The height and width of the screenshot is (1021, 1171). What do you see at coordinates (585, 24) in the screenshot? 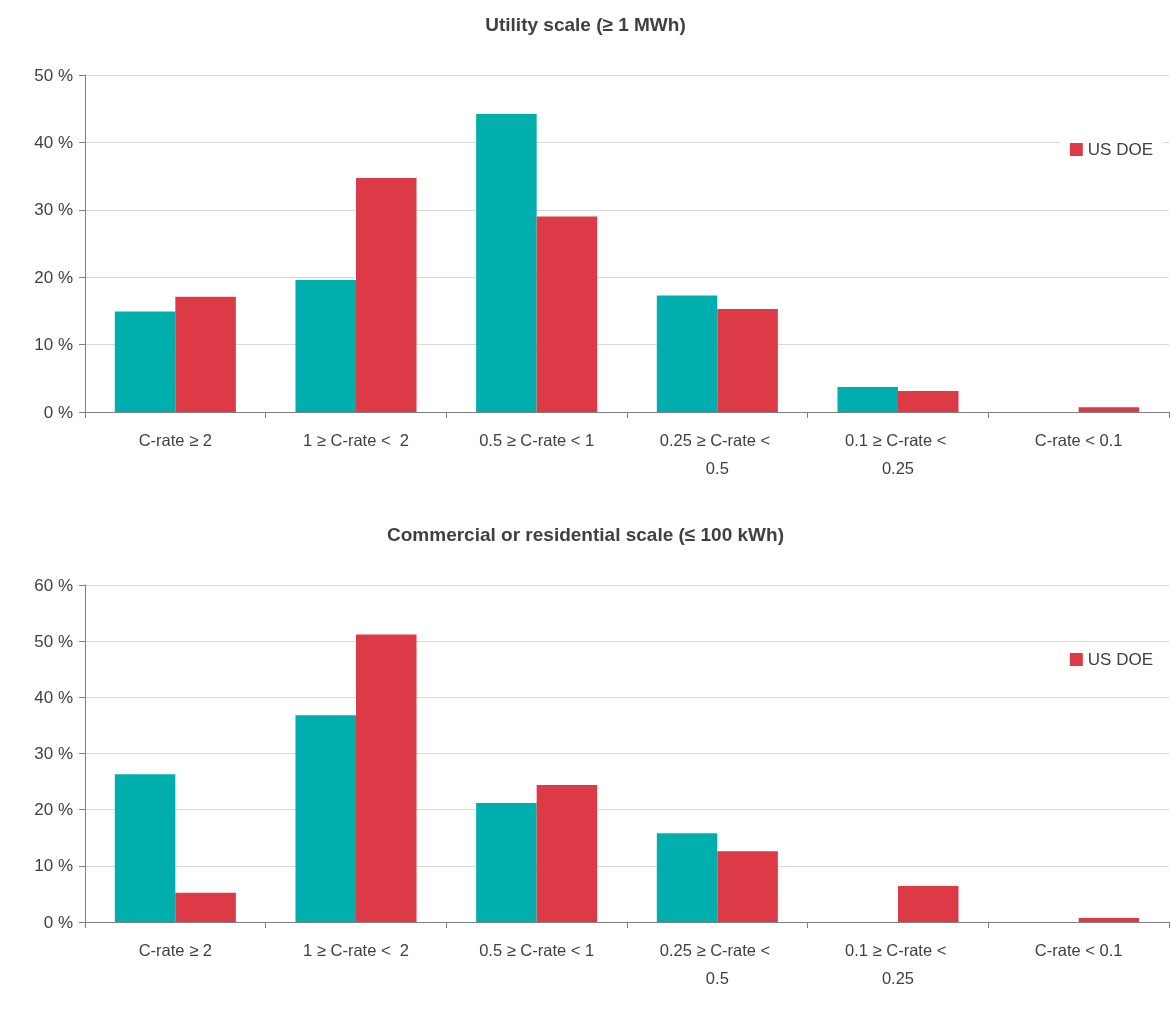
I see `chart-title: Utility scale (≥ 1 MWh)` at bounding box center [585, 24].